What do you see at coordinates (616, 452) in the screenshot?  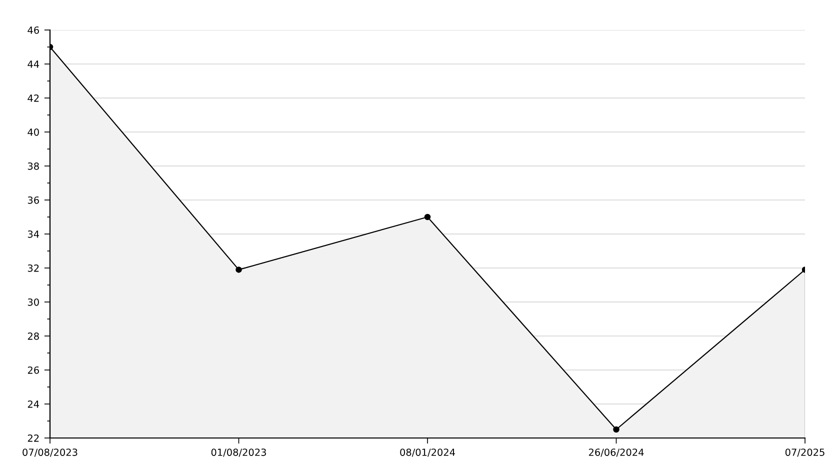 I see `x-tick-label: 26/06/2024` at bounding box center [616, 452].